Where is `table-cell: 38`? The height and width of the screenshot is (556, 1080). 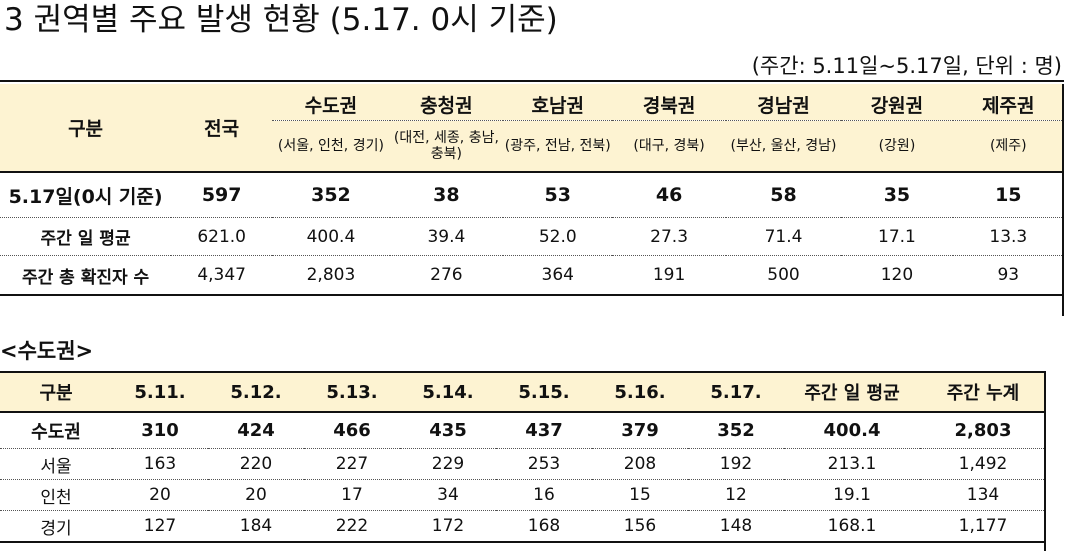 table-cell: 38 is located at coordinates (446, 194).